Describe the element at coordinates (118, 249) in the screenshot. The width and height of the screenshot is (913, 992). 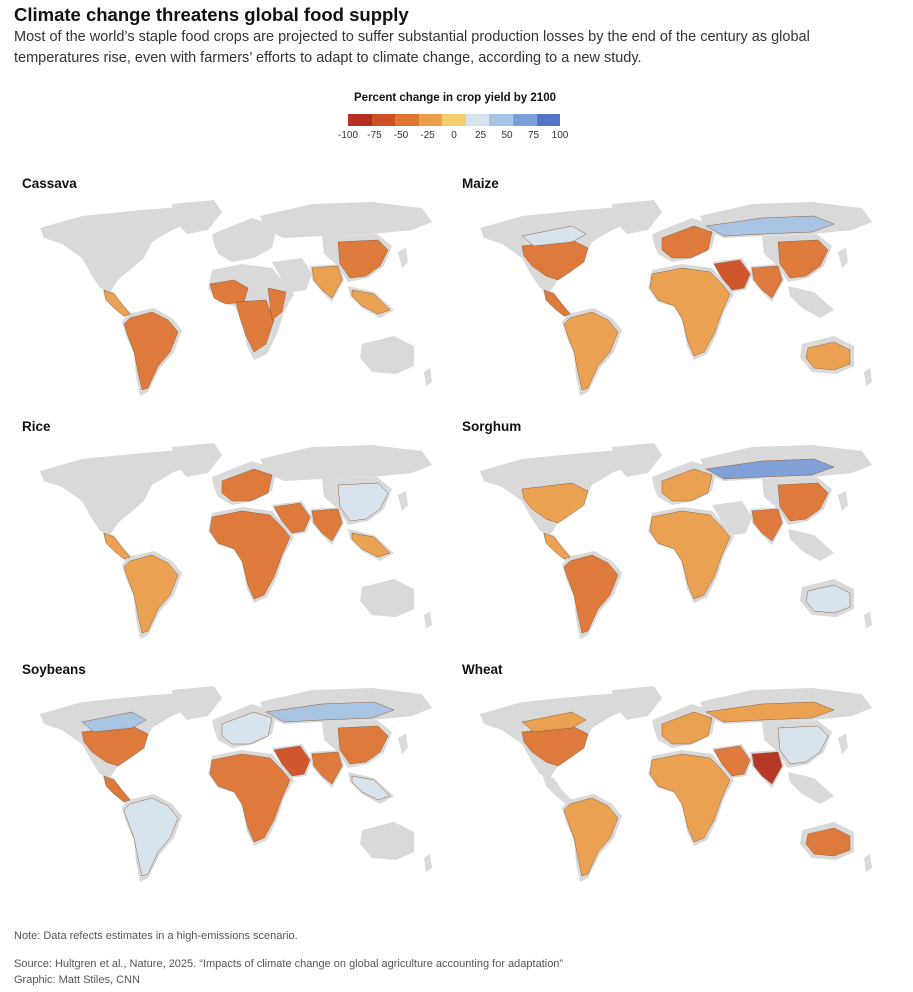
I see `land-north-america` at that location.